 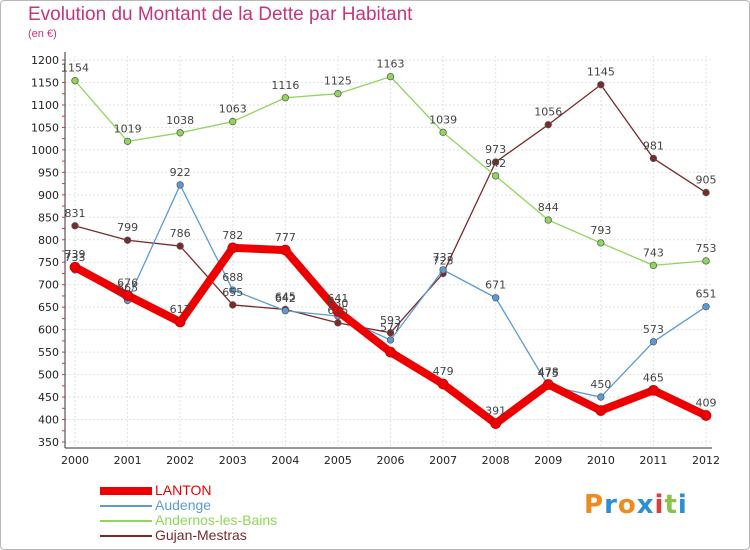 What do you see at coordinates (45, 60) in the screenshot?
I see `y-tick-label: 1200` at bounding box center [45, 60].